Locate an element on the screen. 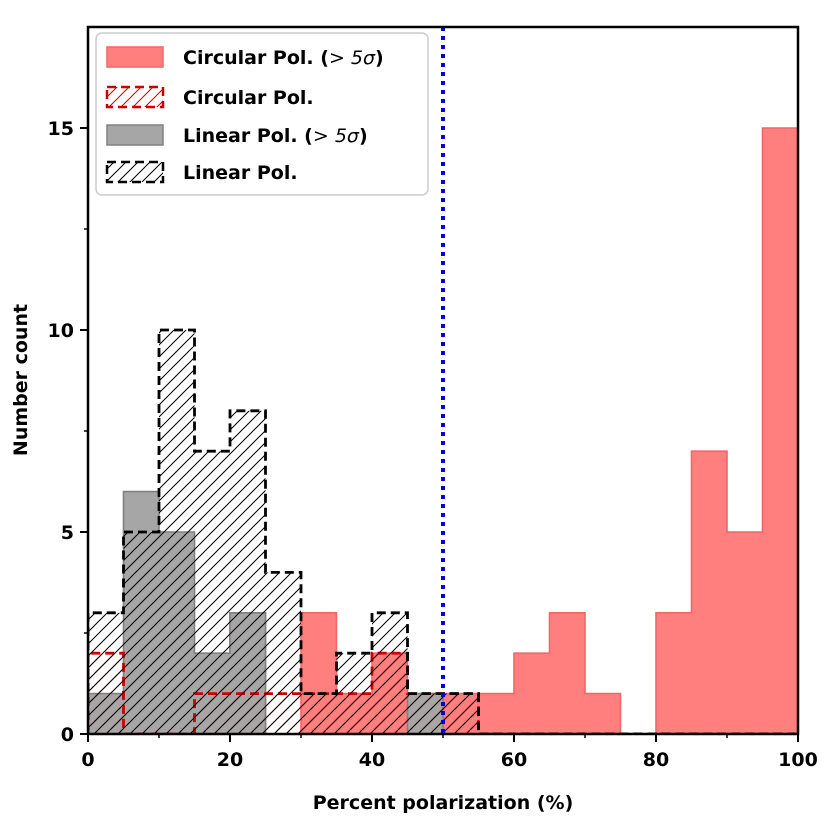  x-tick-label: 40 is located at coordinates (372, 760).